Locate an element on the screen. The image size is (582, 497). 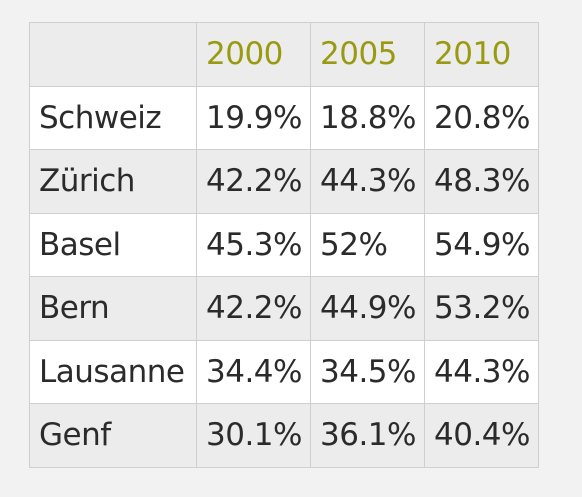
table-row: Lausanne 34.4% 34.5% 44.3% is located at coordinates (284, 371).